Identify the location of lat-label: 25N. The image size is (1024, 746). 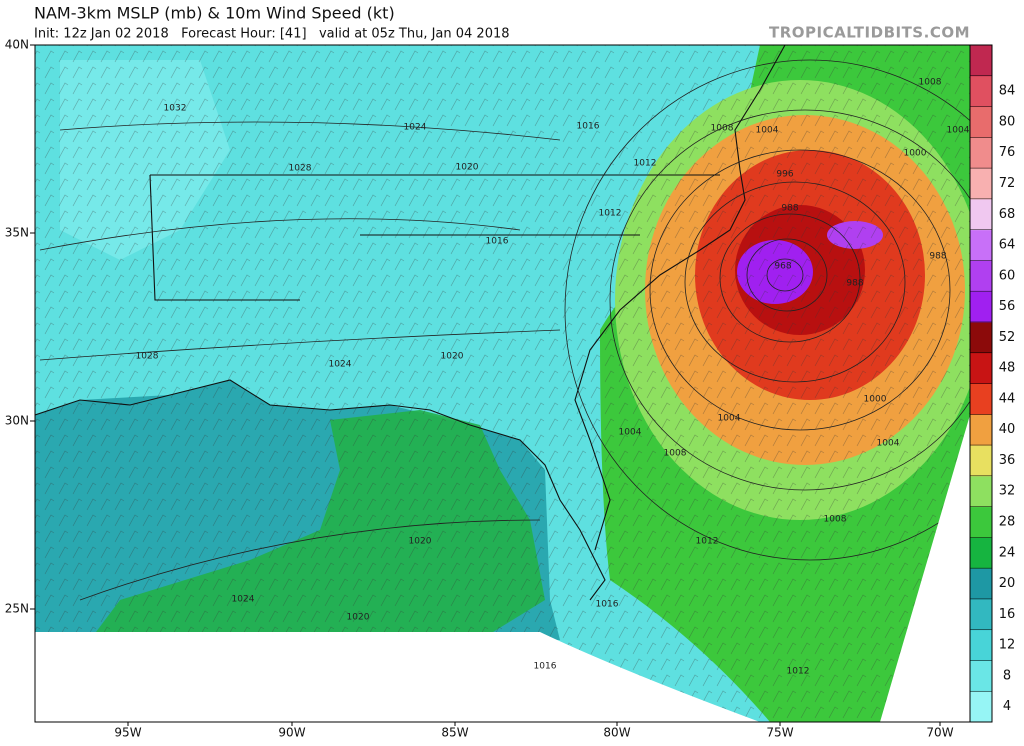
(17, 609).